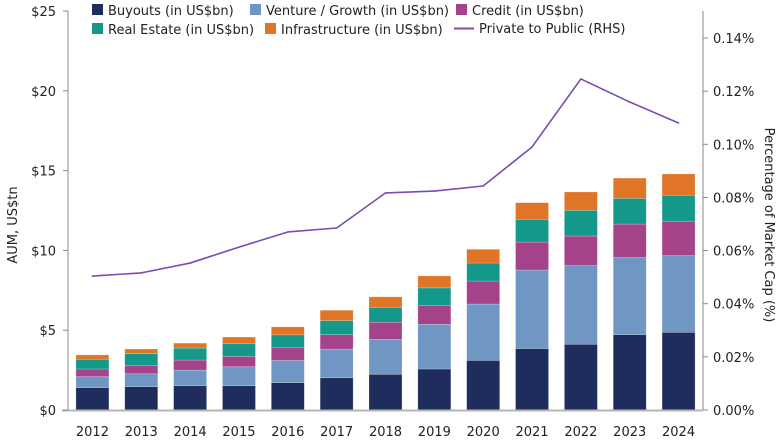  I want to click on x-tick-label: 2020, so click(483, 432).